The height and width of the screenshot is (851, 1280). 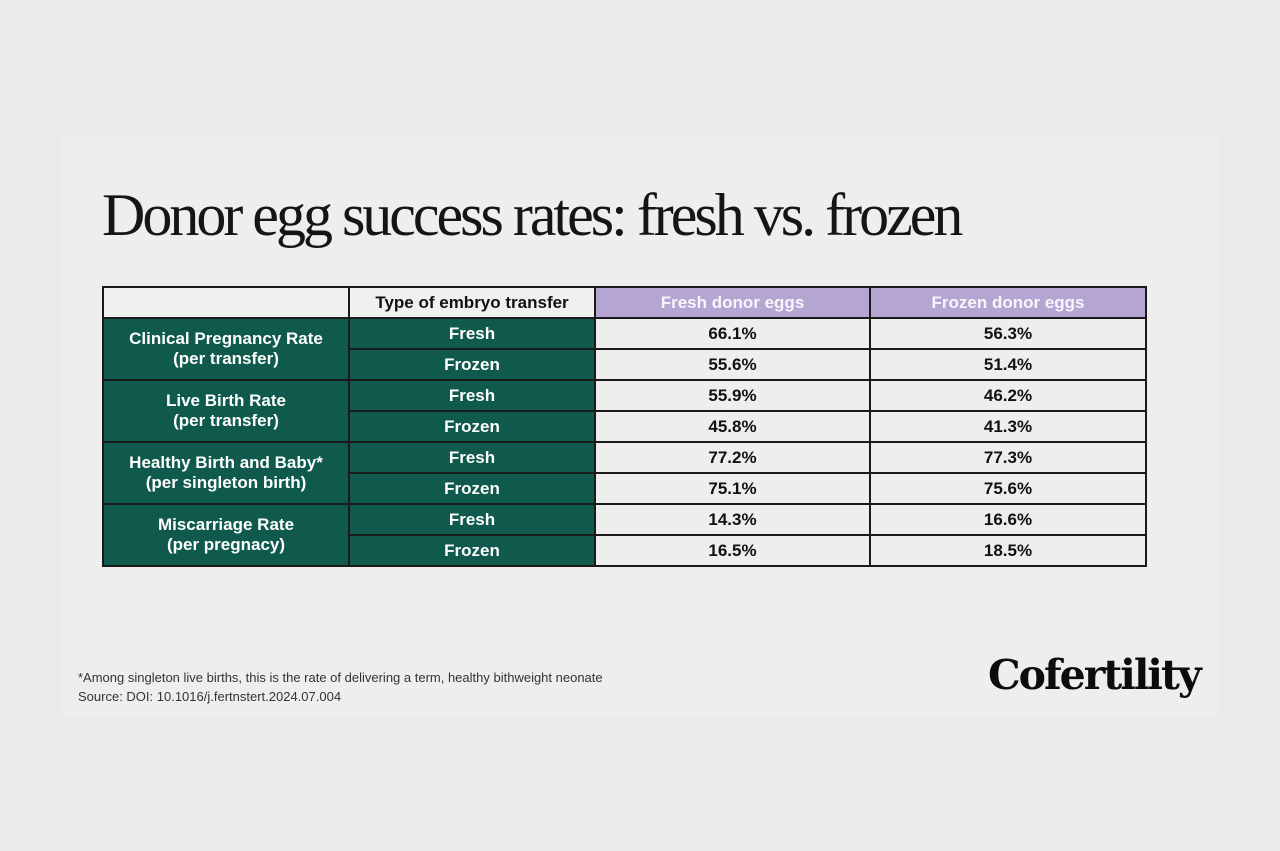 What do you see at coordinates (732, 519) in the screenshot?
I see `fresh-donor-eggs-value: 14.3%` at bounding box center [732, 519].